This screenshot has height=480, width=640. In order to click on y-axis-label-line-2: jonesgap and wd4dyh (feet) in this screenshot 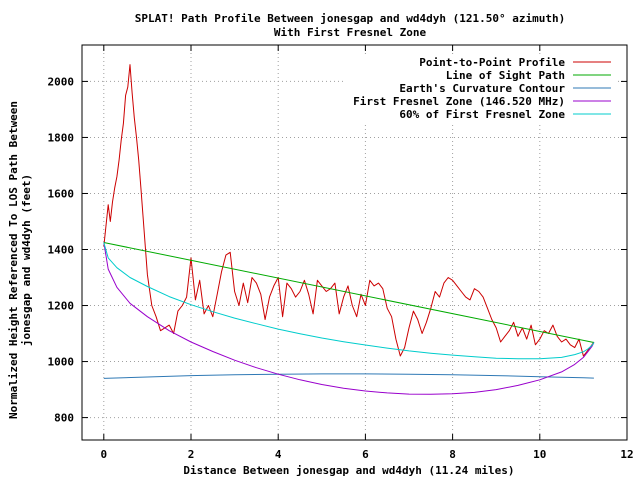, I will do `click(26, 260)`.